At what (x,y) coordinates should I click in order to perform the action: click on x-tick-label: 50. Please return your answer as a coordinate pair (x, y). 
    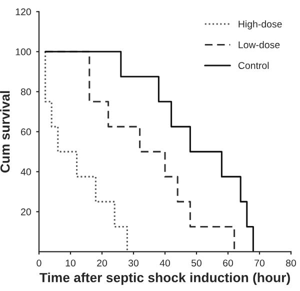
    Looking at the image, I should click on (196, 263).